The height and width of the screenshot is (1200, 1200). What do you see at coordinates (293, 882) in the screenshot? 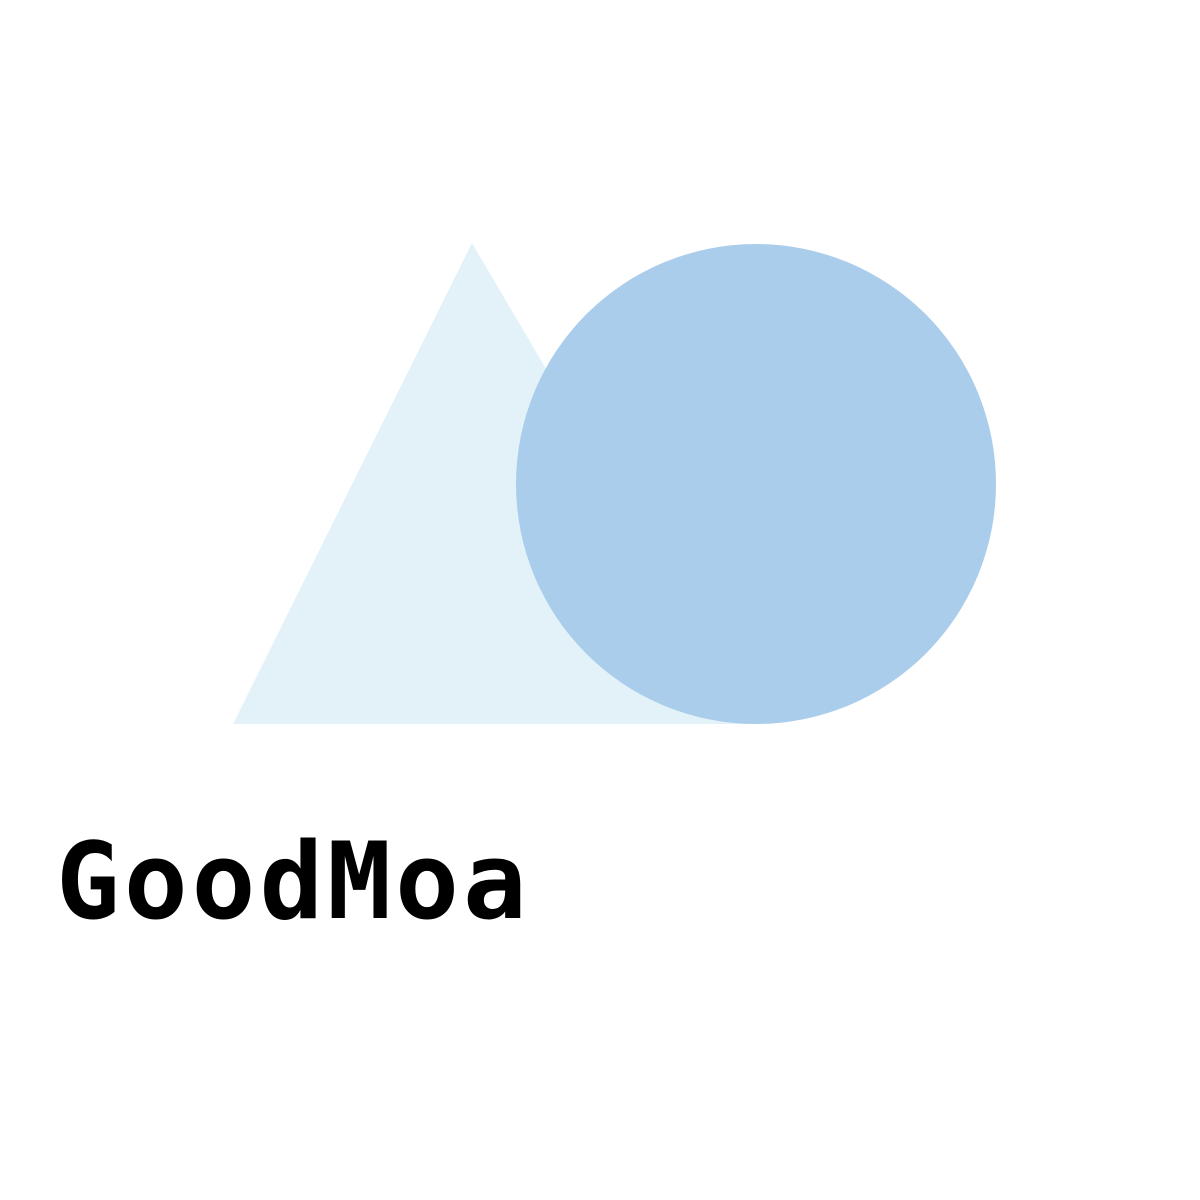
I see `brand-wordmark: GoodMoa` at bounding box center [293, 882].